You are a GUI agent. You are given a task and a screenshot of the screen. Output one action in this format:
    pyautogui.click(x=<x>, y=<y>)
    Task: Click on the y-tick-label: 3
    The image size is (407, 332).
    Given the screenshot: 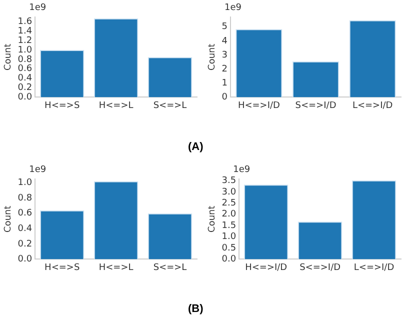 What is the action you would take?
    pyautogui.click(x=225, y=55)
    